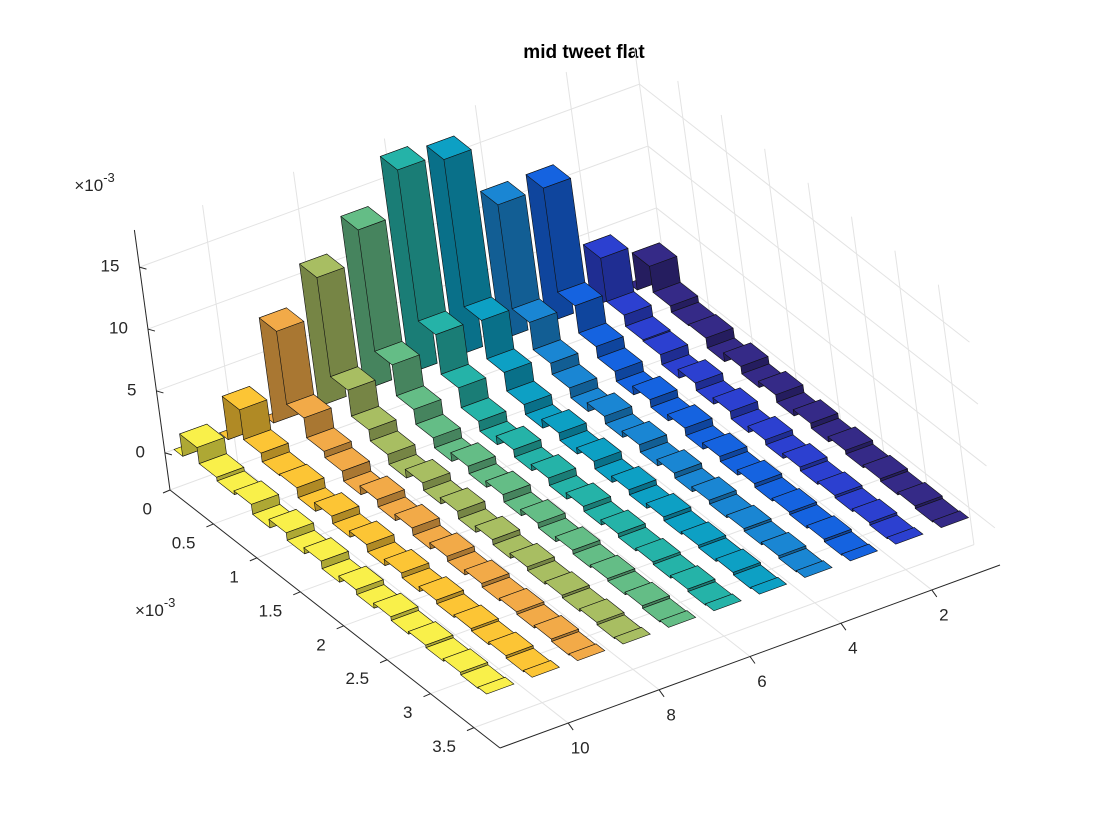 The image size is (1120, 840). Describe the element at coordinates (271, 610) in the screenshot. I see `x-tick-label: 1.5` at that location.